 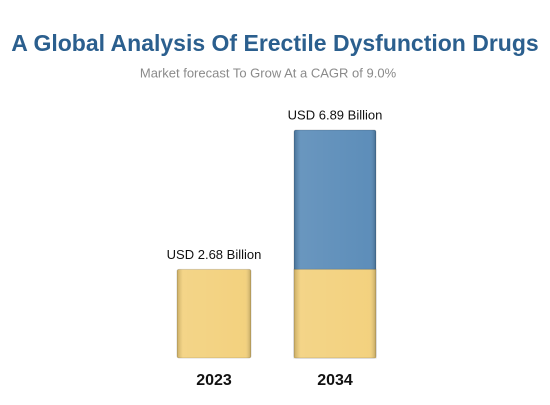 I want to click on value-label: USD 6.89 Billion, so click(x=335, y=114).